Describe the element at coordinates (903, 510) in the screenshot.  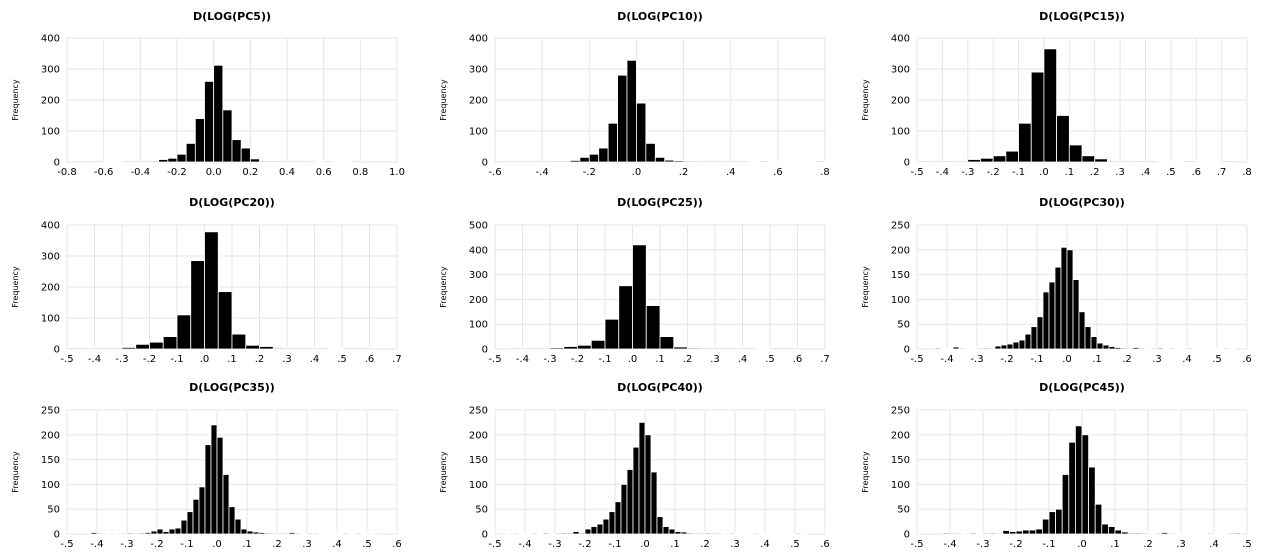
I see `y-tick-label: 50` at that location.